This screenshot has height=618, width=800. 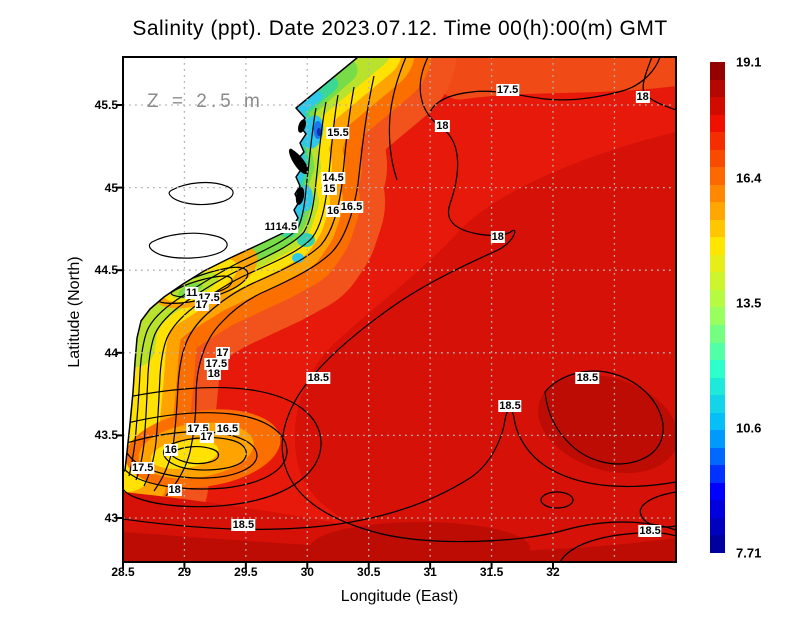 What do you see at coordinates (246, 572) in the screenshot?
I see `x-tick-label: 29.5` at bounding box center [246, 572].